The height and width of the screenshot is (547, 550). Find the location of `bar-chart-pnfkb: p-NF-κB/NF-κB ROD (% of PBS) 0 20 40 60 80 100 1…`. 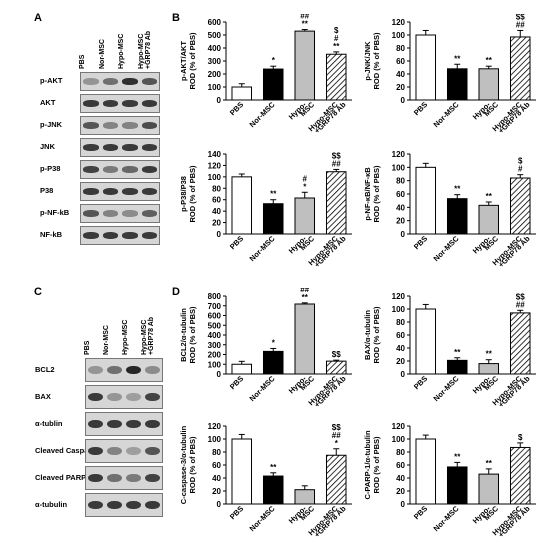

bar-chart-pnfkb: p-NF-κB/NF-κB ROD (% of PBS) 0 20 40 60 80 100 1… is located at coordinates (449, 209).